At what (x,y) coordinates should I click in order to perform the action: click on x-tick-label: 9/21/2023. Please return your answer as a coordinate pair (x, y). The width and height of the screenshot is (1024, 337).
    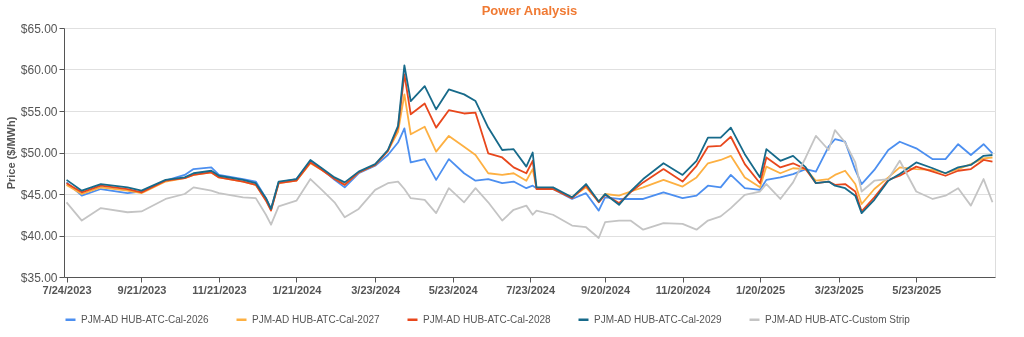
    Looking at the image, I should click on (142, 289).